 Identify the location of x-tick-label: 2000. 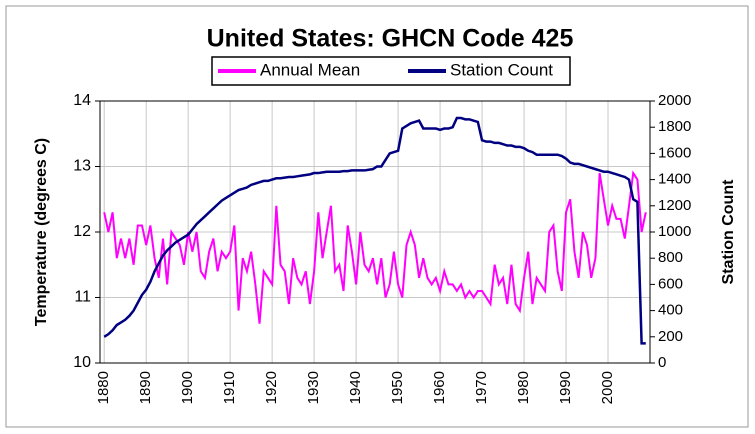
(607, 387).